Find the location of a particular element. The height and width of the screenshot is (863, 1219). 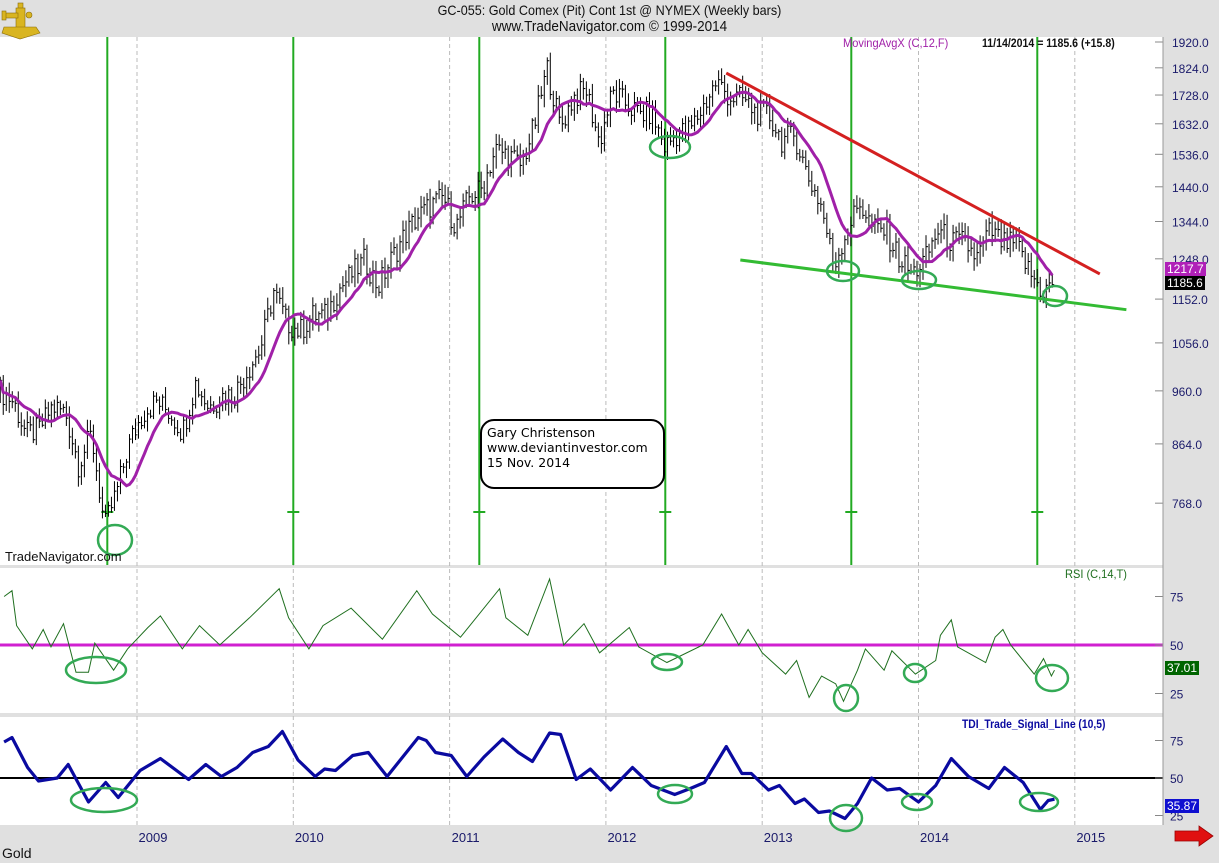

chart-subtitle: www.TradeNavigator.com © 1999-2014 is located at coordinates (609, 26).